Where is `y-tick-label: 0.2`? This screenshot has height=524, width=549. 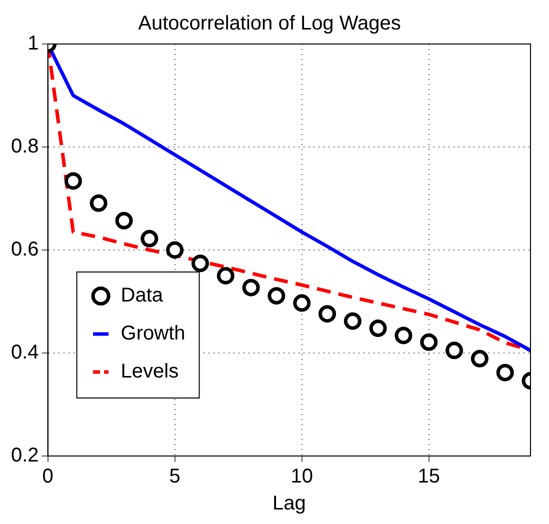
y-tick-label: 0.2 is located at coordinates (24, 455).